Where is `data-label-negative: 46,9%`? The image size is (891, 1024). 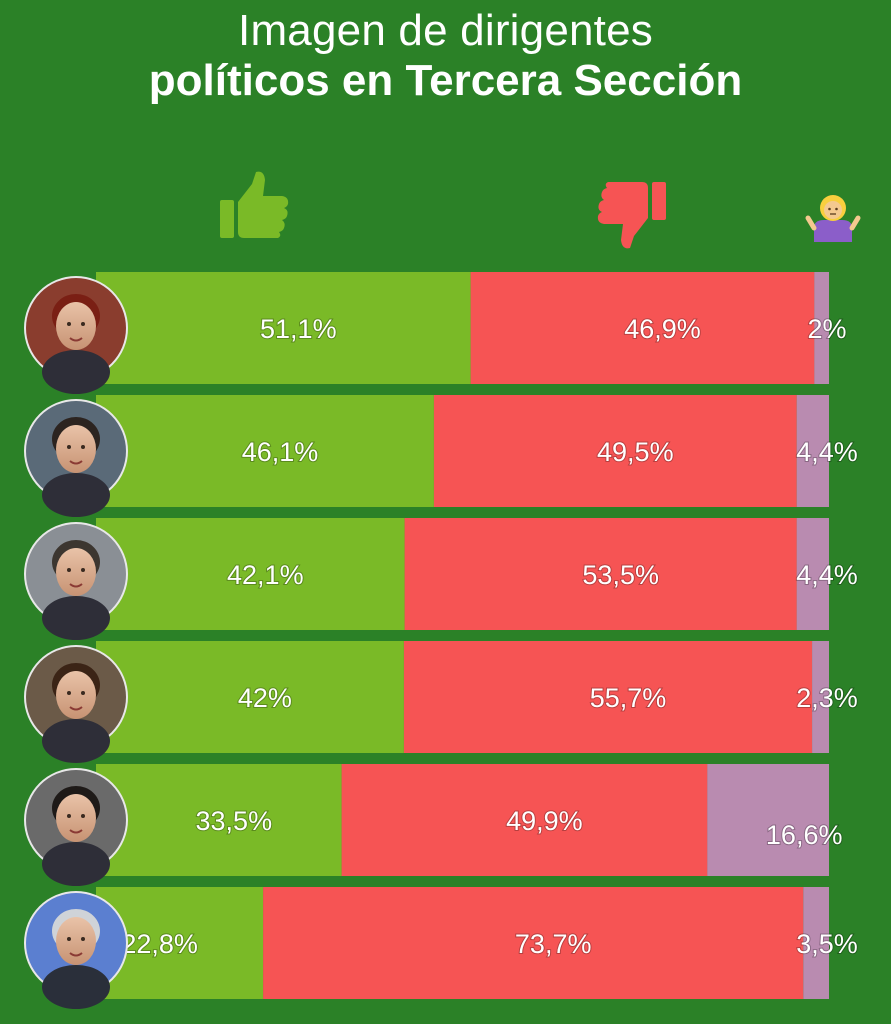 data-label-negative: 46,9% is located at coordinates (662, 329).